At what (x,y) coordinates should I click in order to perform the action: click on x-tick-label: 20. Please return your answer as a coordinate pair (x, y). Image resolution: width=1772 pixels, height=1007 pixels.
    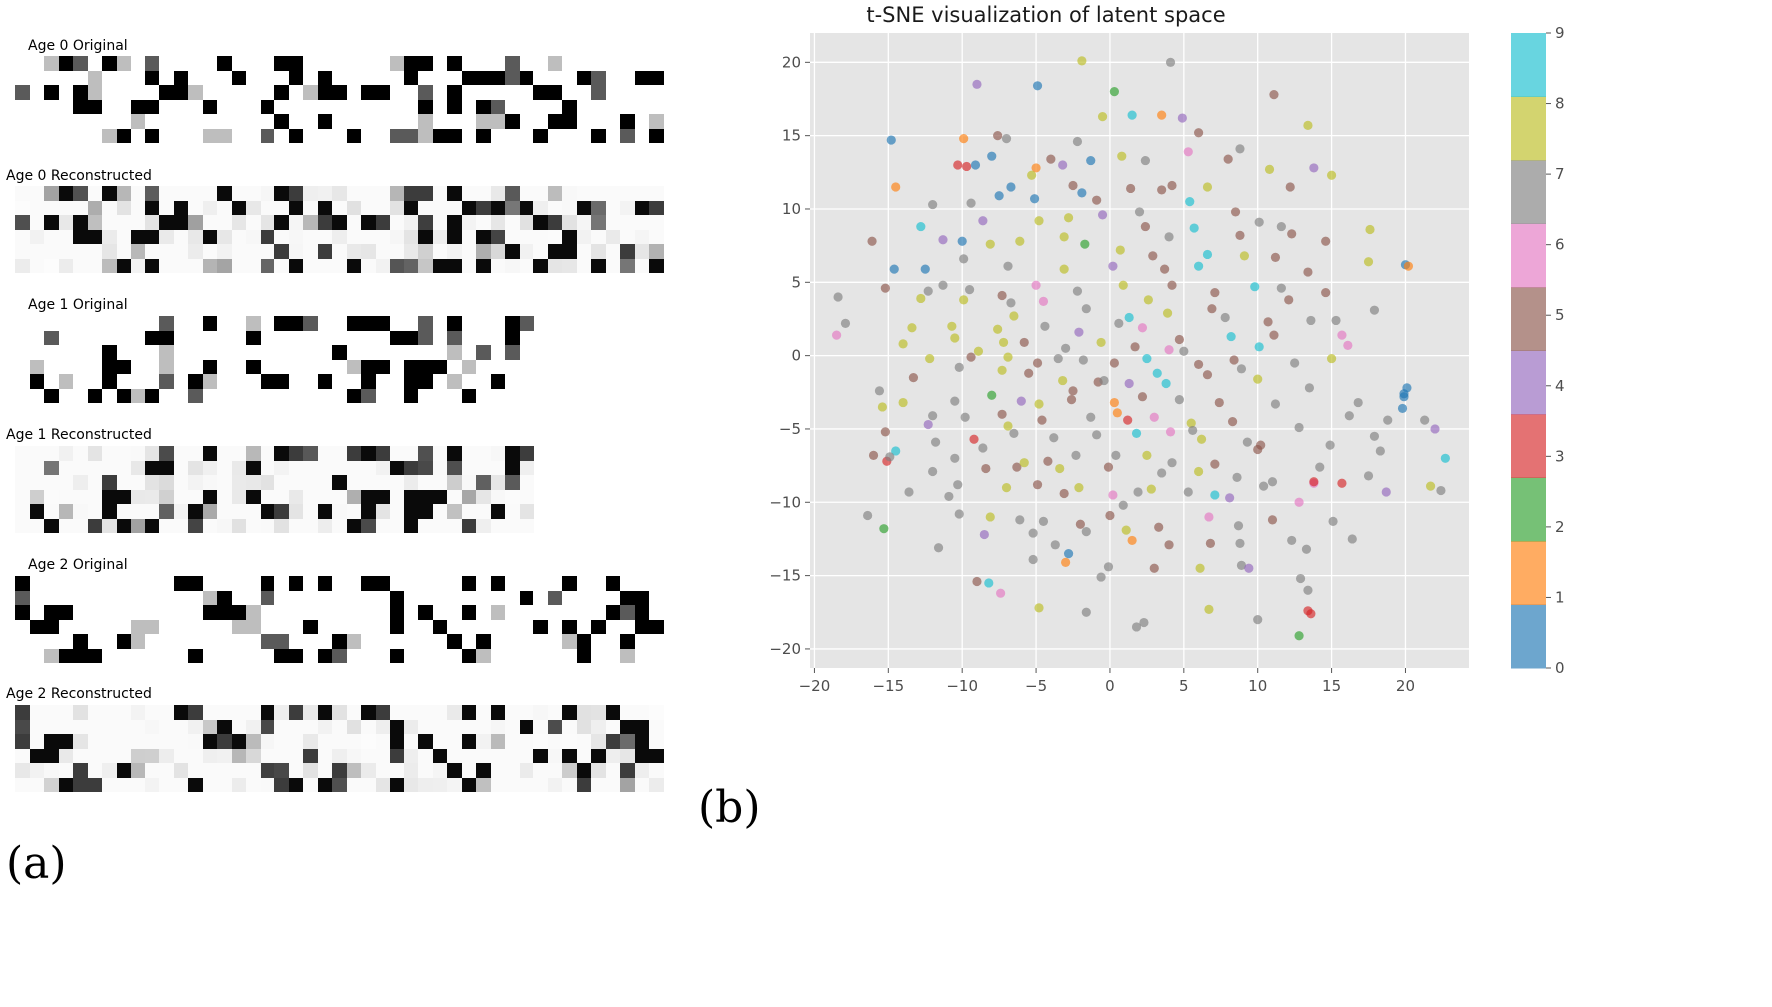
    Looking at the image, I should click on (1405, 686).